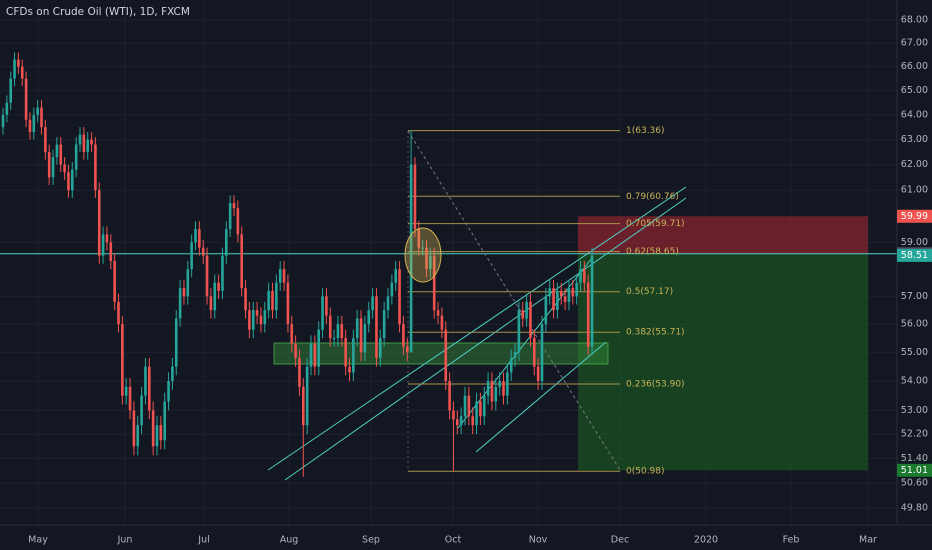 The width and height of the screenshot is (932, 550). I want to click on y-tick-label: 65.00, so click(914, 90).